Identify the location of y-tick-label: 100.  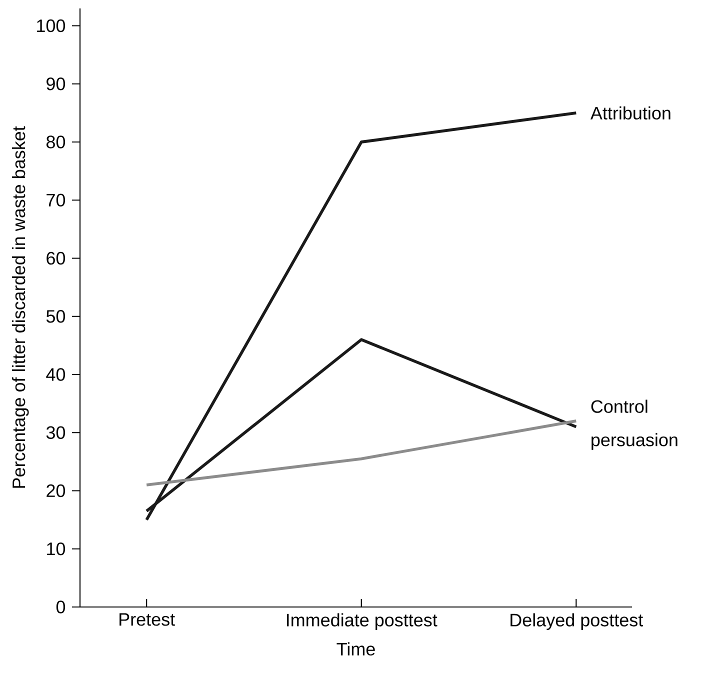
(51, 25).